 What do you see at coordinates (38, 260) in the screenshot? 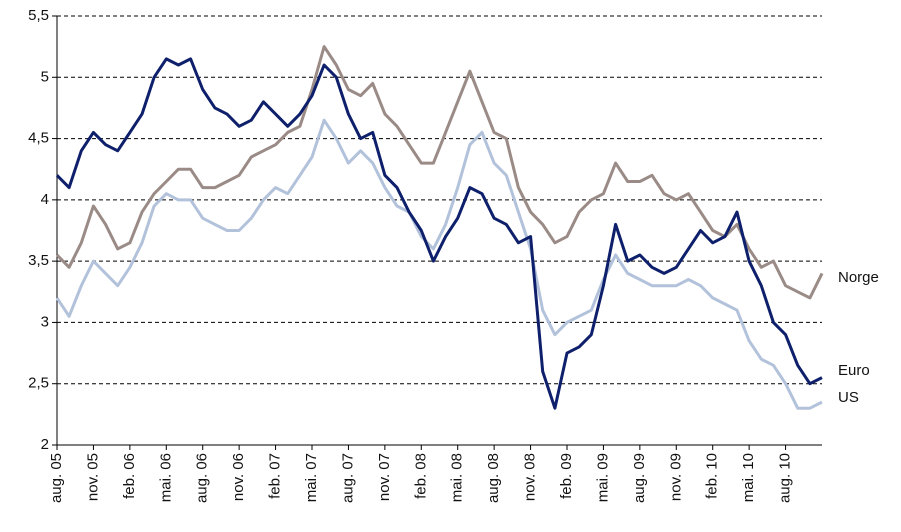
I see `y-tick-label: 3,5` at bounding box center [38, 260].